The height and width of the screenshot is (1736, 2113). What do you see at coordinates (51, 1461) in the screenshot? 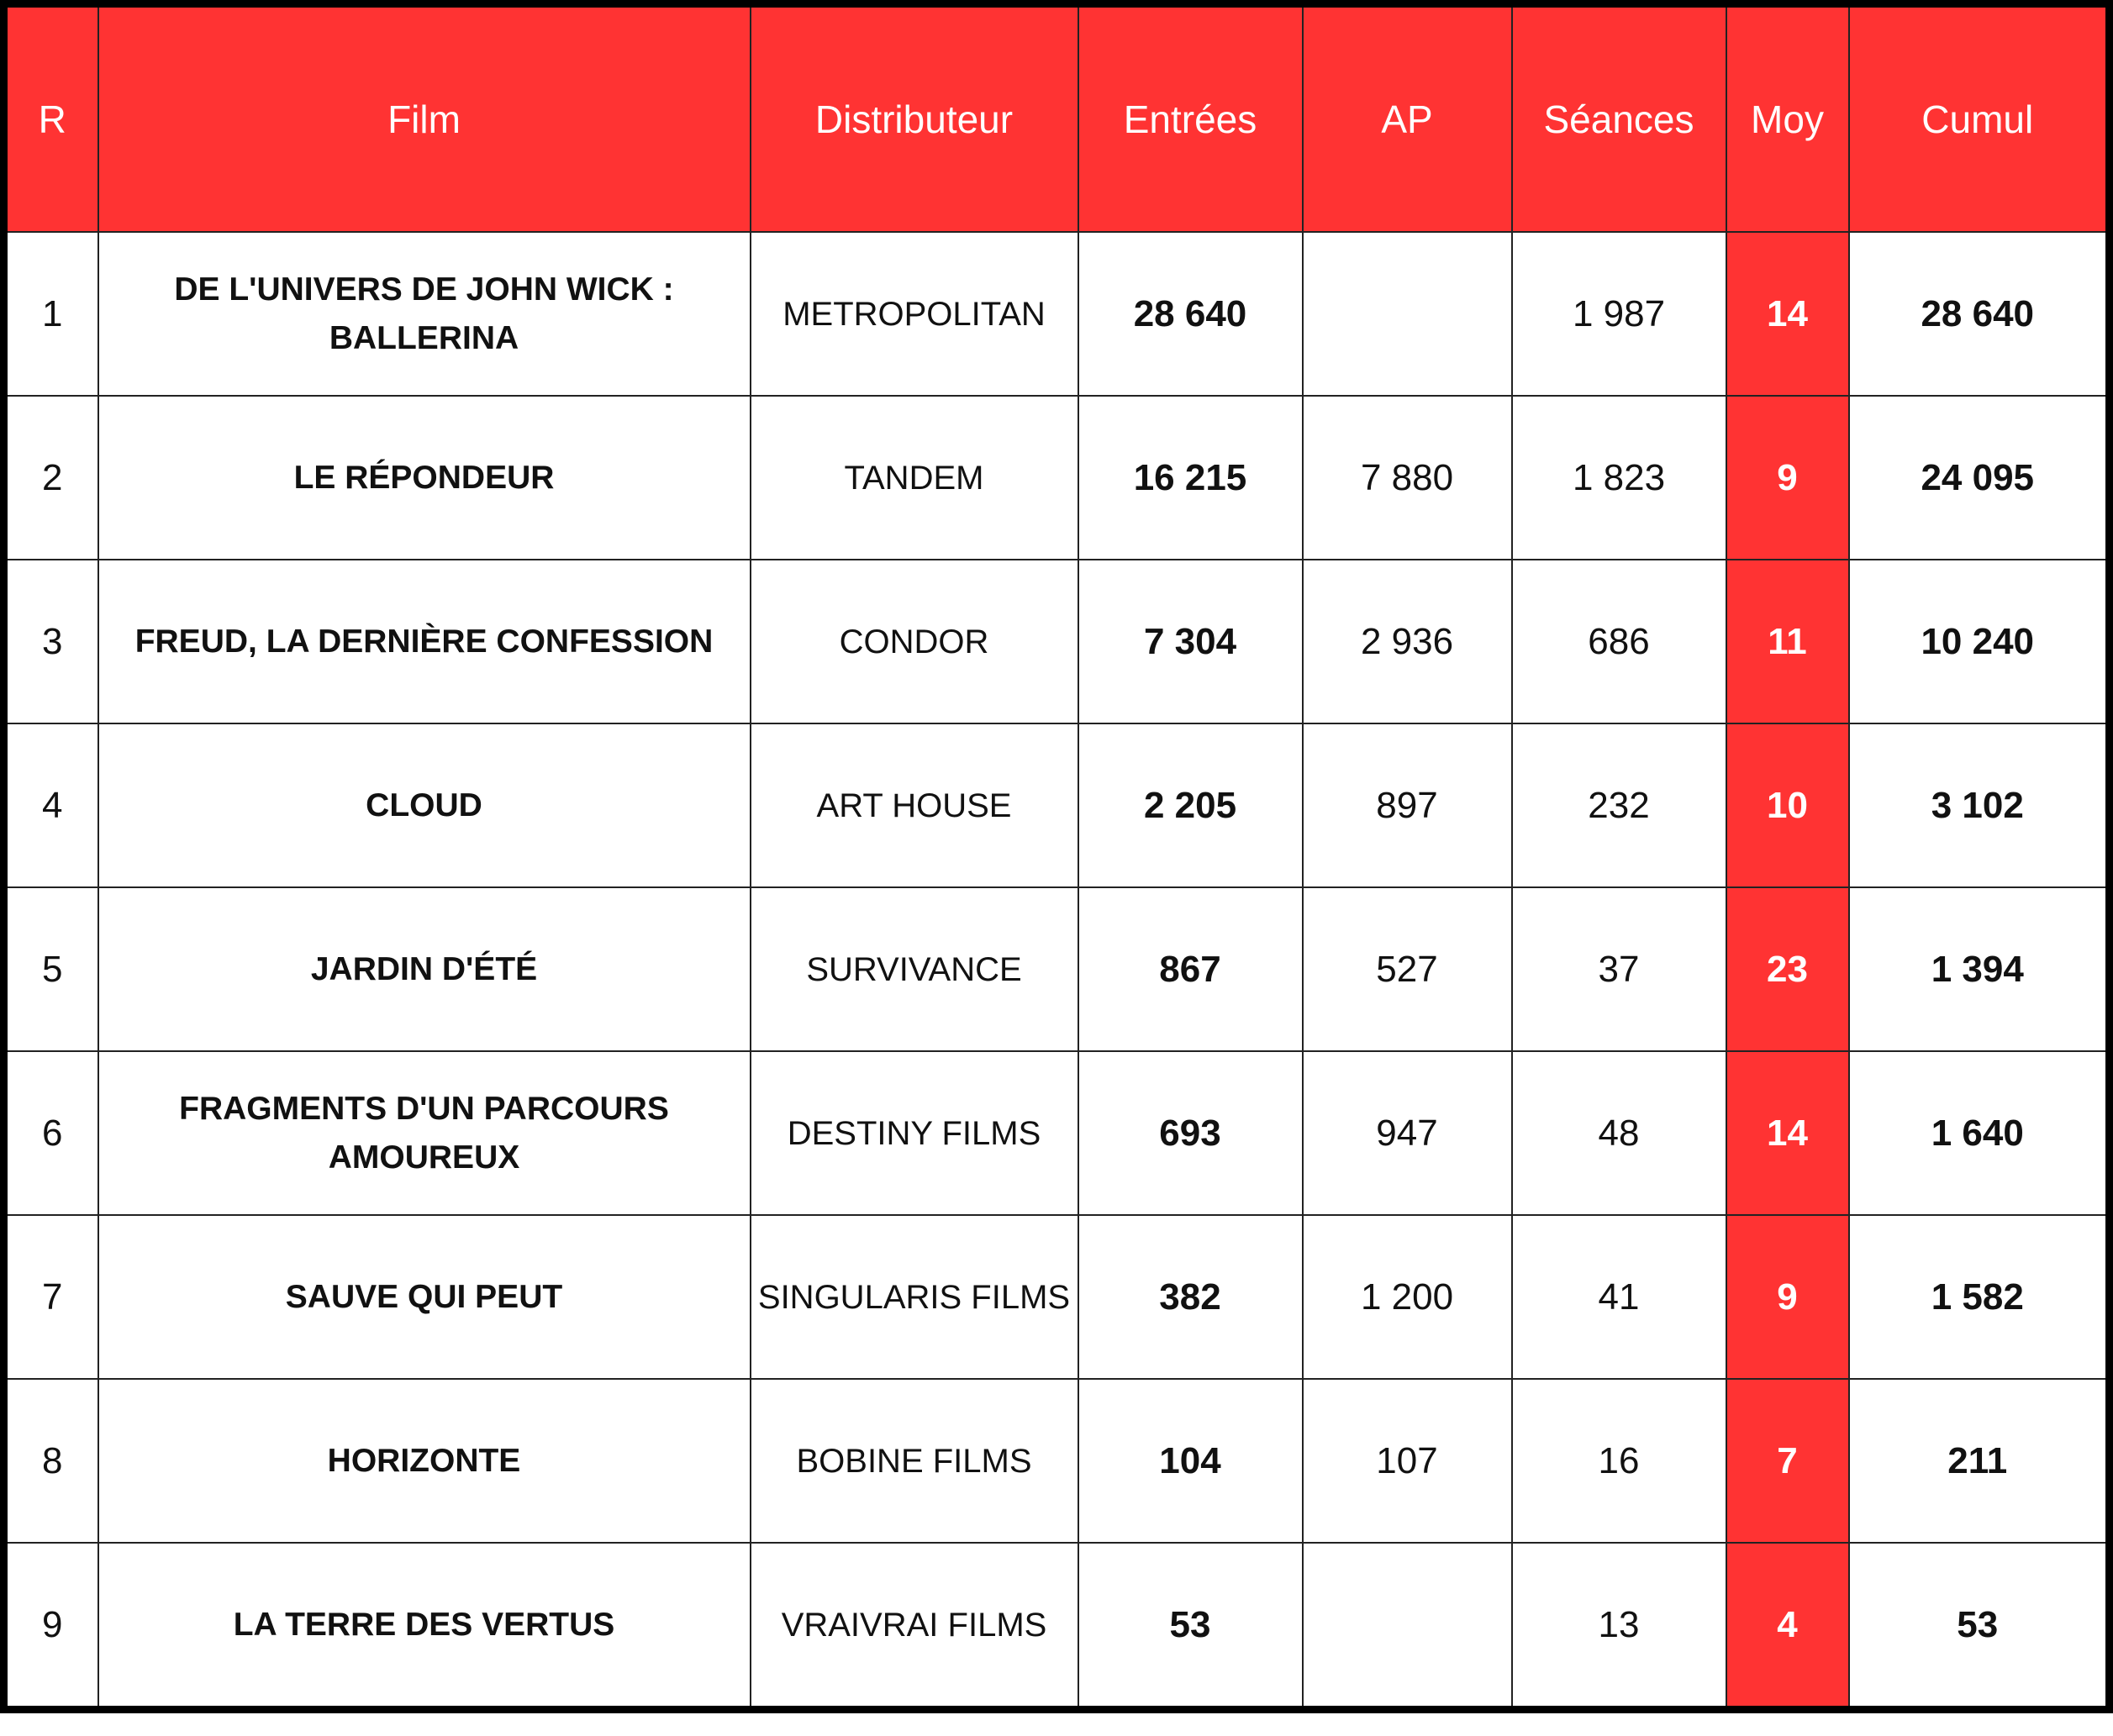
I see `rank-cell: 8` at bounding box center [51, 1461].